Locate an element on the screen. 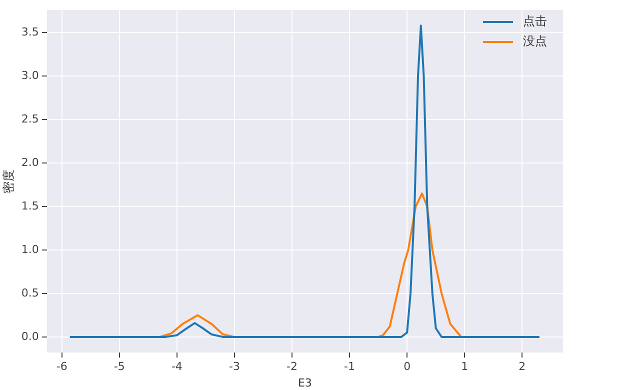 The width and height of the screenshot is (637, 390). y-tick-label: 1.0 is located at coordinates (30, 249).